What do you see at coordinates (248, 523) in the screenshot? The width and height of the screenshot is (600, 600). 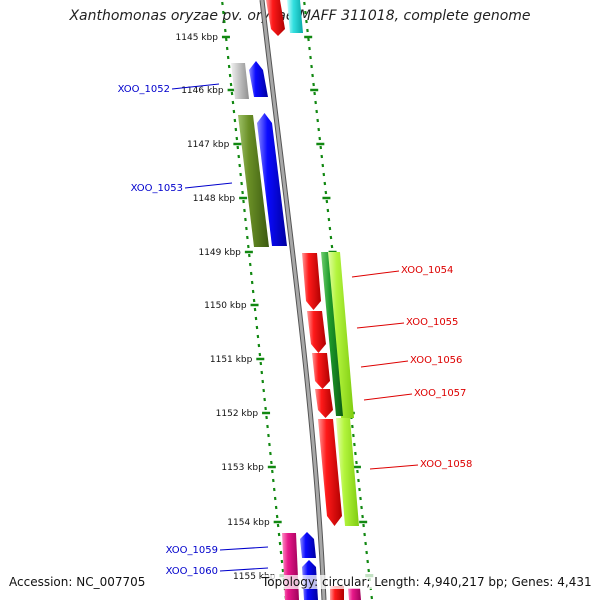 I see `kbp-tick-label: 1154 kbp` at bounding box center [248, 523].